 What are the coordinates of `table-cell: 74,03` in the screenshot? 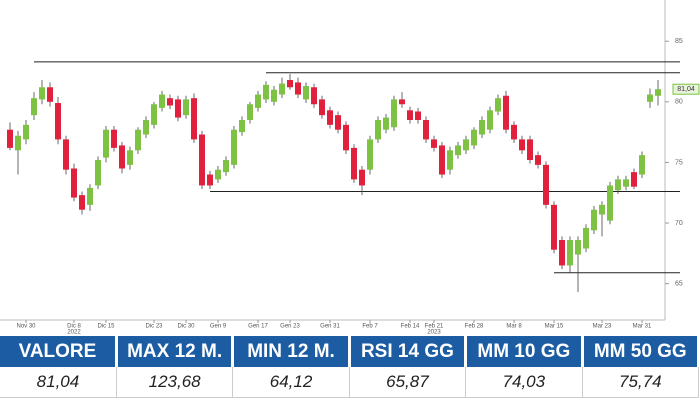 It's located at (524, 382).